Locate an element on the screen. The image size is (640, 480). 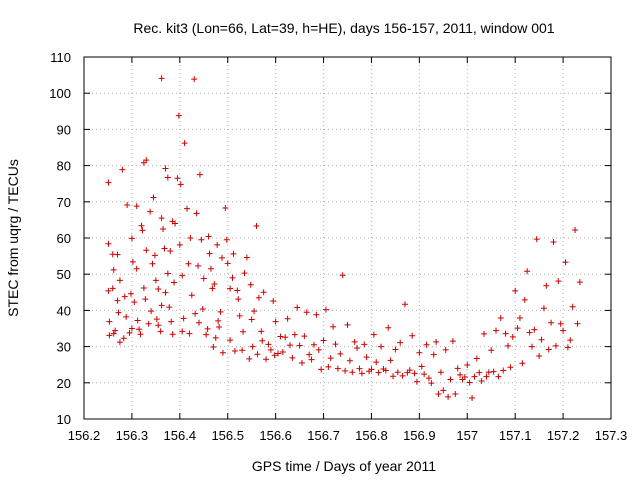
x-tick-label: 156.8 is located at coordinates (371, 435).